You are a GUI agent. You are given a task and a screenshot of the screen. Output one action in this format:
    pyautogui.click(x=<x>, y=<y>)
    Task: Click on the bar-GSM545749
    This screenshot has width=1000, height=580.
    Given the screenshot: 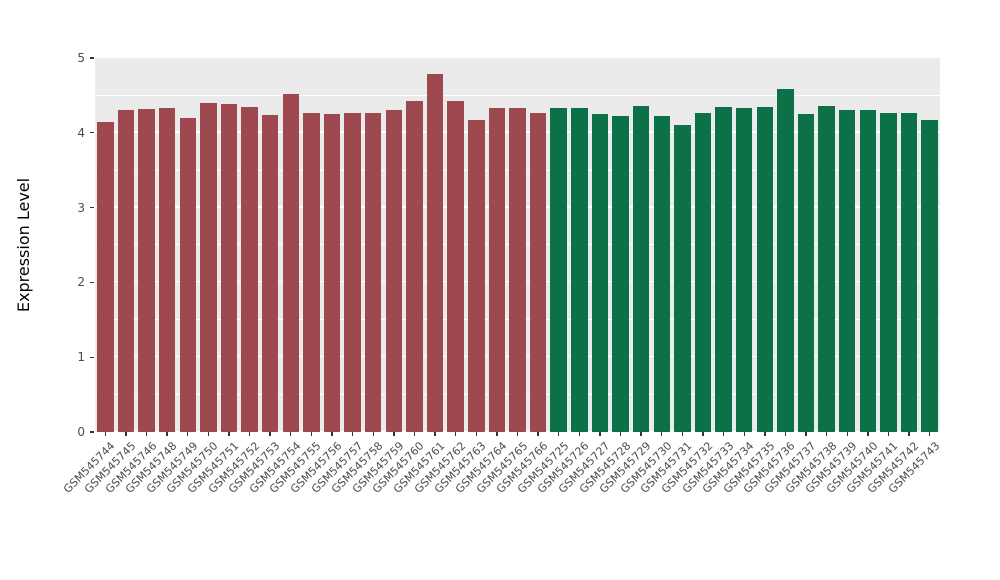 What is the action you would take?
    pyautogui.click(x=187, y=274)
    